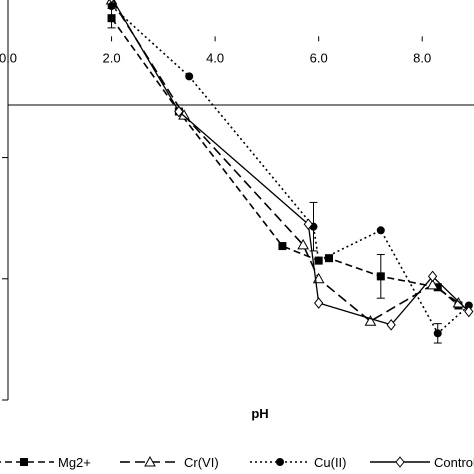 This screenshot has width=474, height=474. What do you see at coordinates (422, 57) in the screenshot?
I see `x-tick-label-4: 8.0` at bounding box center [422, 57].